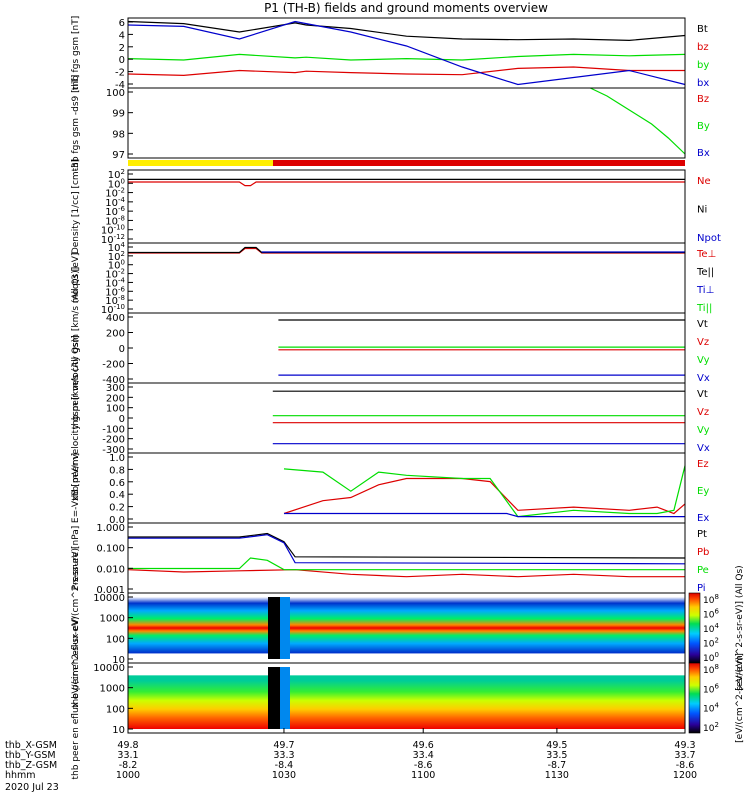 The width and height of the screenshot is (750, 800). What do you see at coordinates (128, 775) in the screenshot?
I see `time-axis-value: 1000` at bounding box center [128, 775].